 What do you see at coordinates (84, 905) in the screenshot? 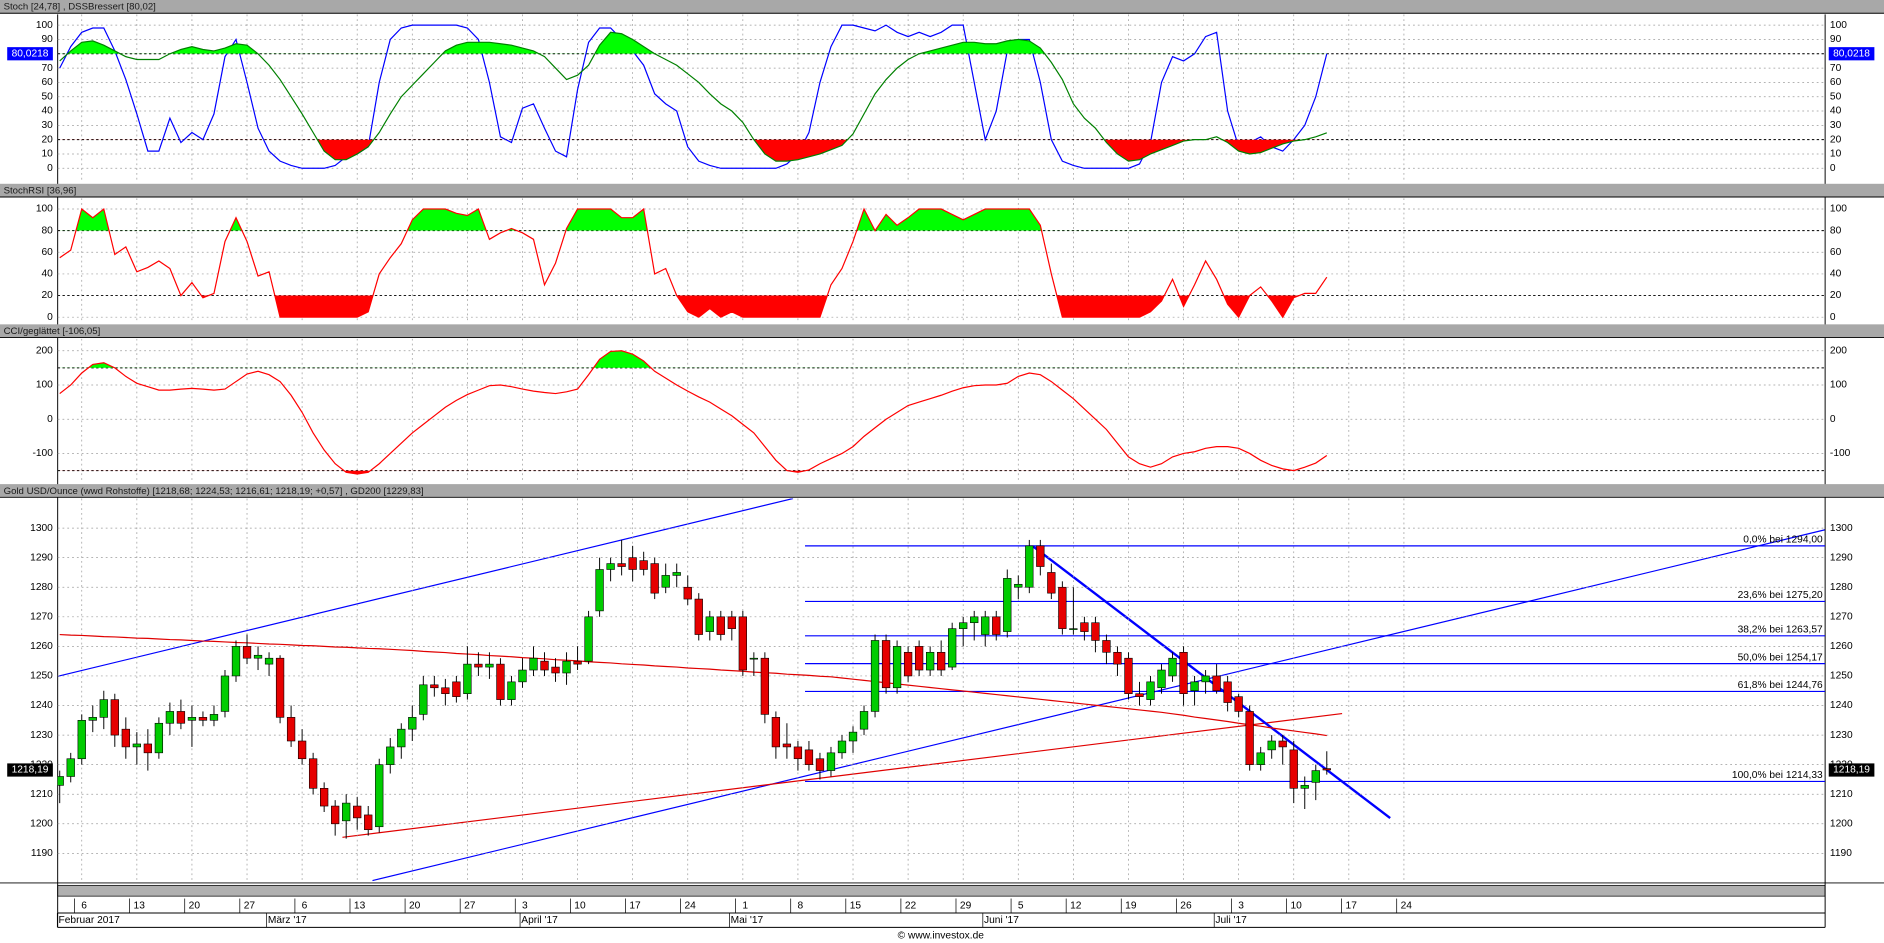
I see `x-tick-label: 6` at bounding box center [84, 905].